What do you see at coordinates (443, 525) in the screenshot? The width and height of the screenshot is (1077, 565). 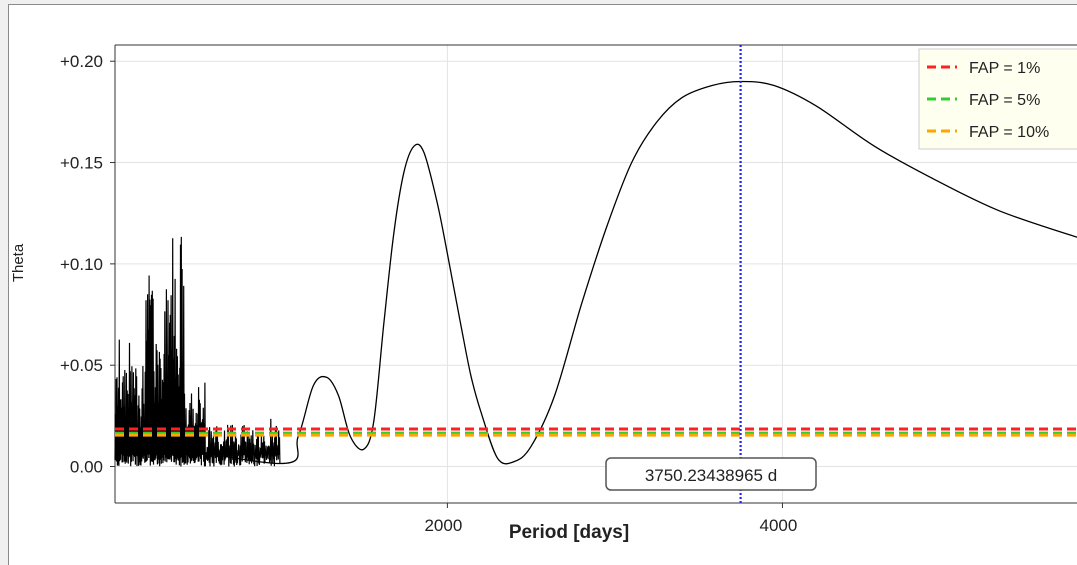 I see `x-tick-label: 2000` at bounding box center [443, 525].